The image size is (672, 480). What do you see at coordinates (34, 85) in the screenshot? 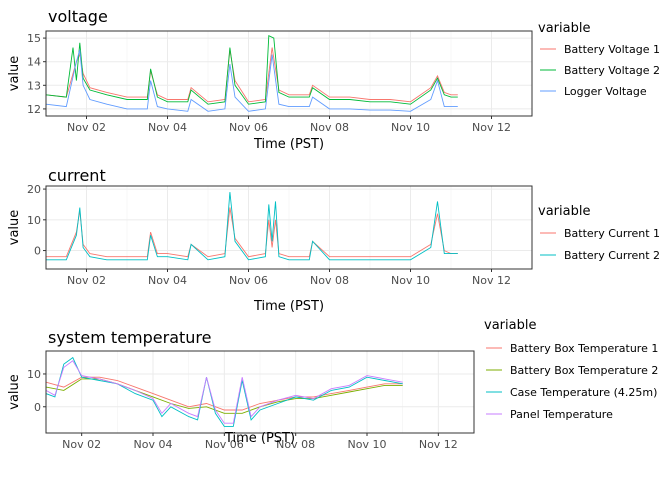
I see `y-tick-label: 13` at bounding box center [34, 85].